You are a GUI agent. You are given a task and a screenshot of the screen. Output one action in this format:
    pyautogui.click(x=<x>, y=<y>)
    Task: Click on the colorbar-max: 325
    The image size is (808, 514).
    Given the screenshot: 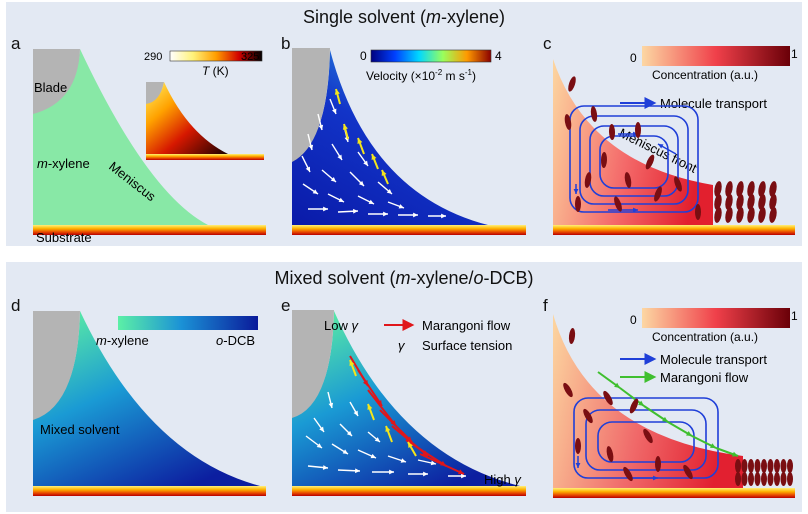 What is the action you would take?
    pyautogui.click(x=250, y=57)
    